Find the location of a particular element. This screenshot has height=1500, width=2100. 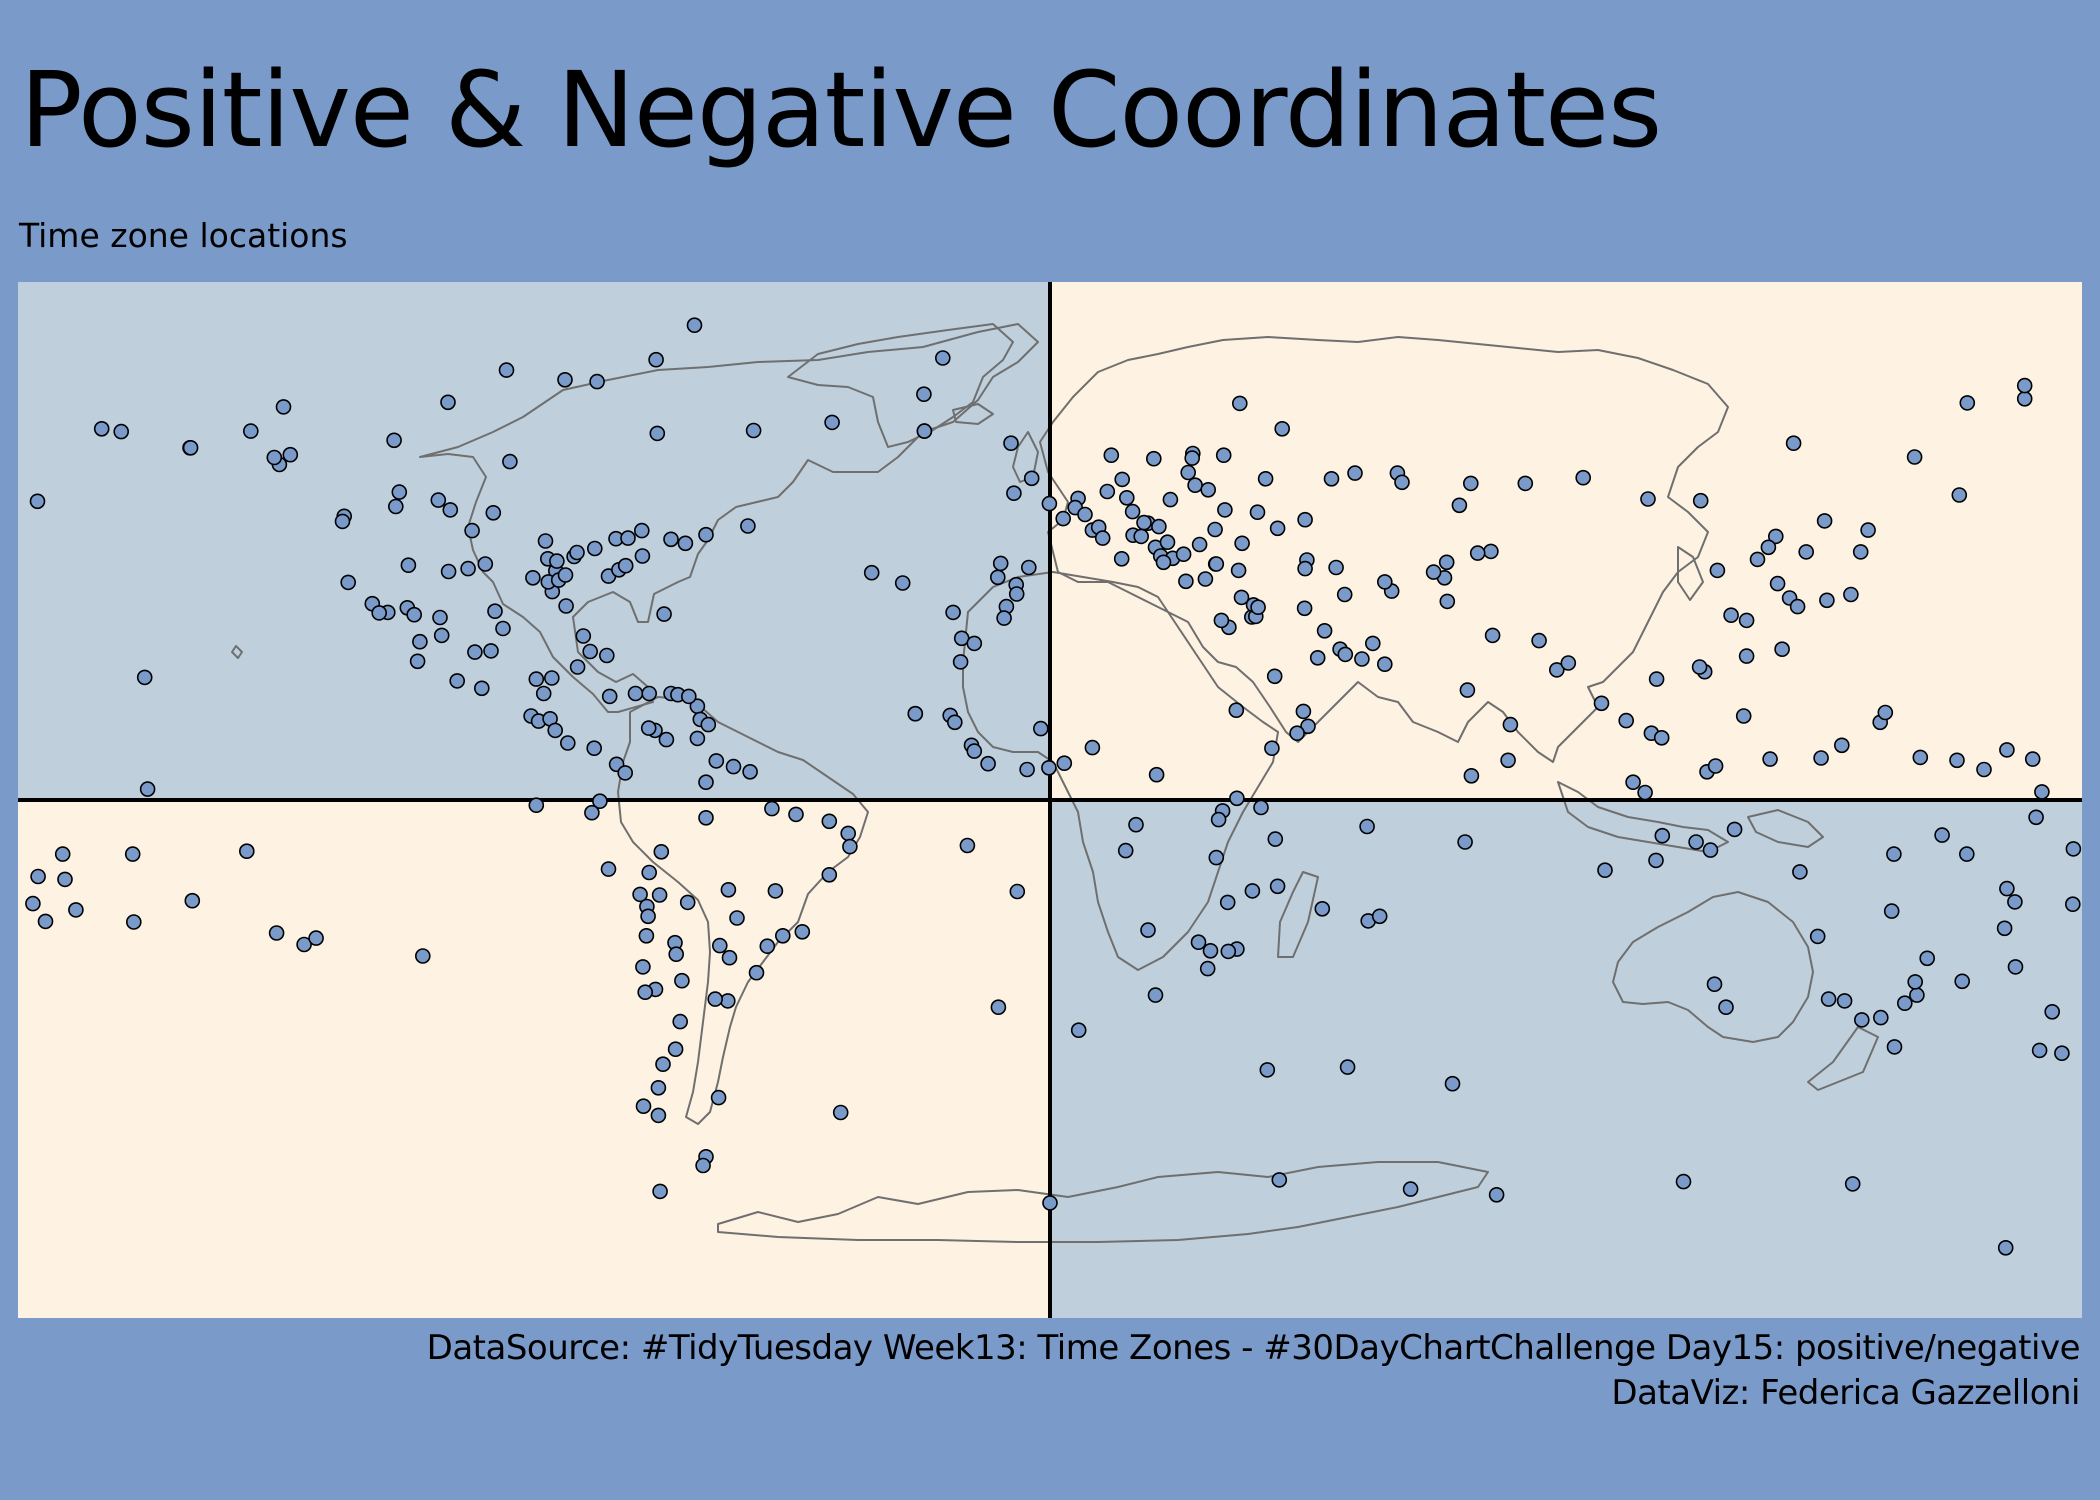

chart-subtitle: Time zone locations is located at coordinates (183, 235).